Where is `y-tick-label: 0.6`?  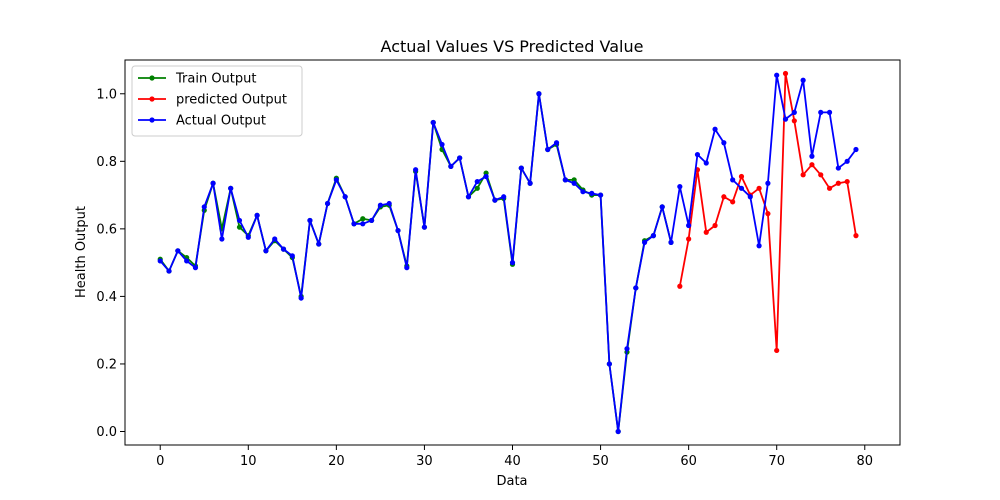
y-tick-label: 0.6 is located at coordinates (106, 229).